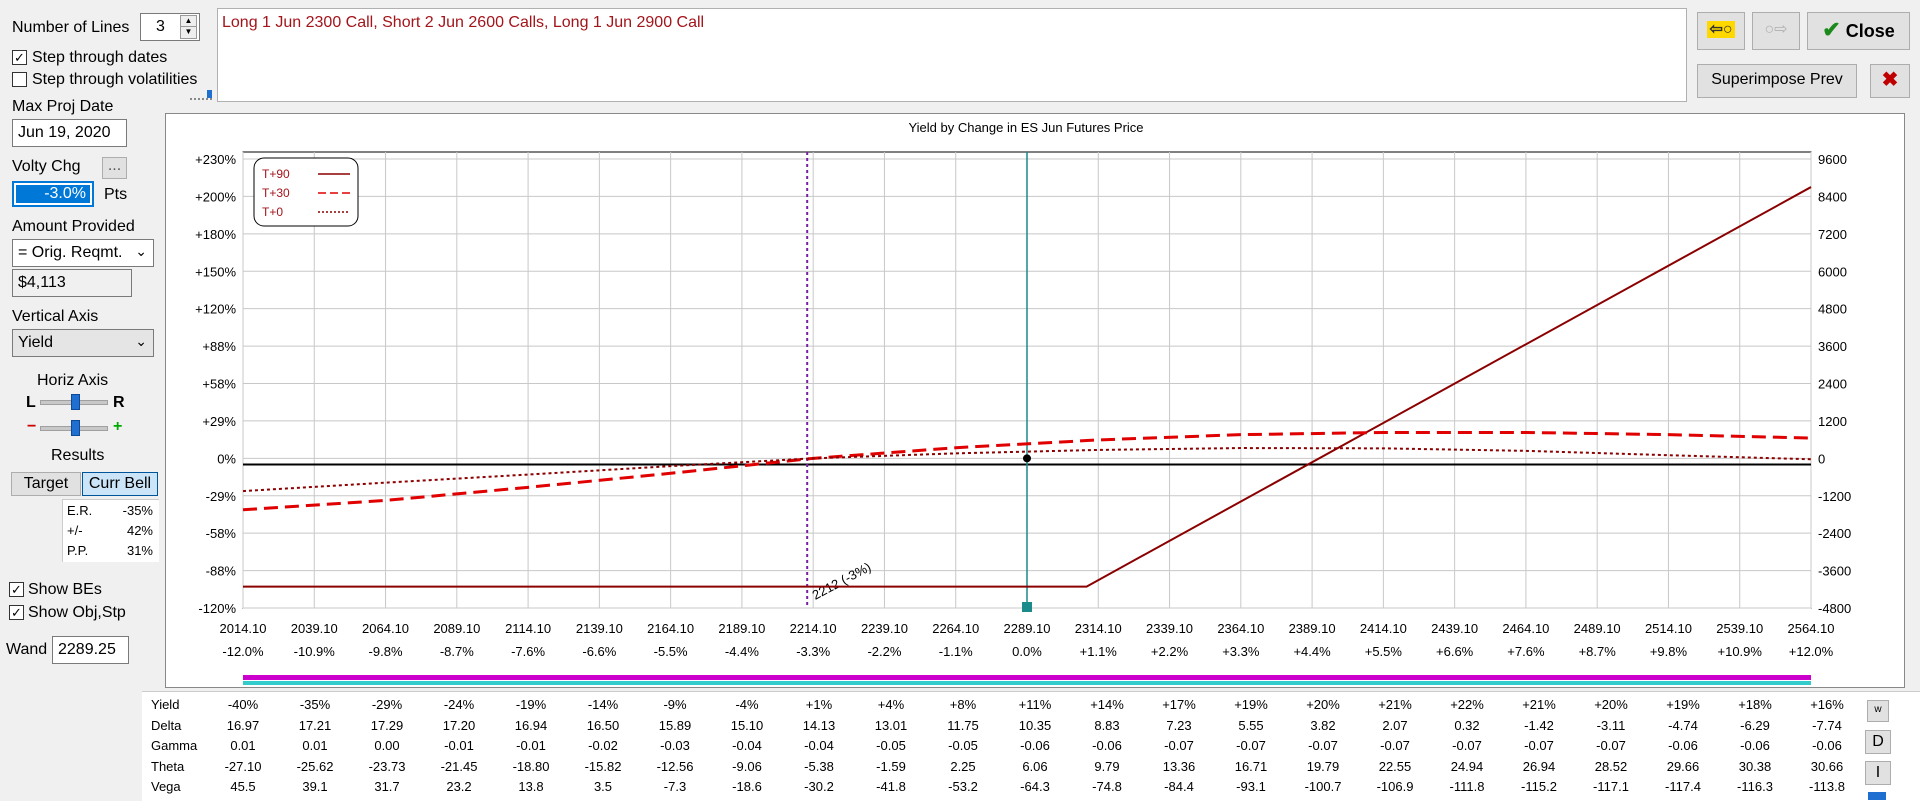  I want to click on greek-cell: 16.50, so click(603, 725).